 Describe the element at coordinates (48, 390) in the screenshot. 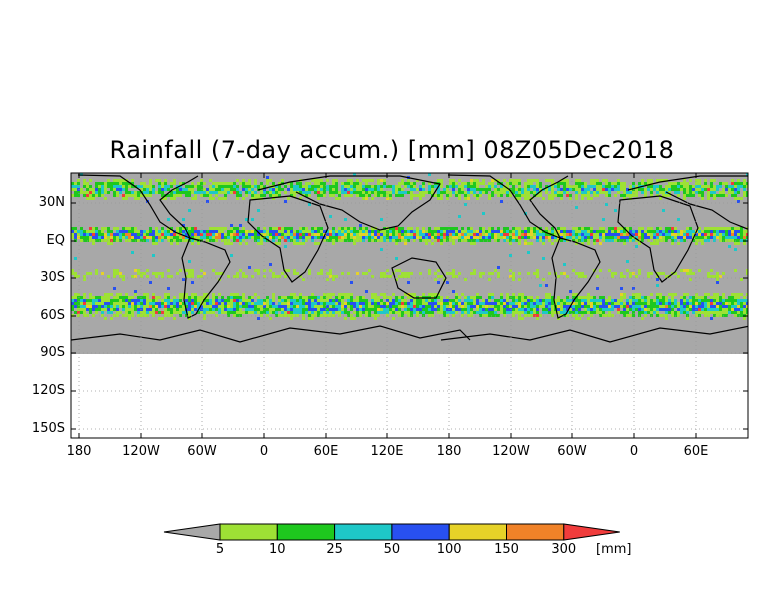

I see `y-tick-label: 120S` at that location.